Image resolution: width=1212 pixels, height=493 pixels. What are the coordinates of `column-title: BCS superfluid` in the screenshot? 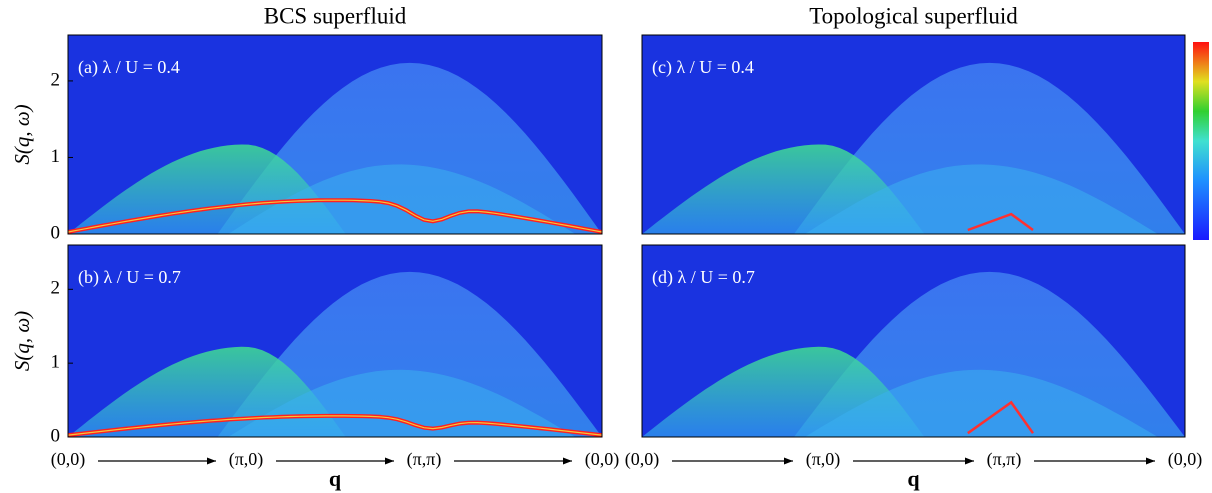 It's located at (335, 15).